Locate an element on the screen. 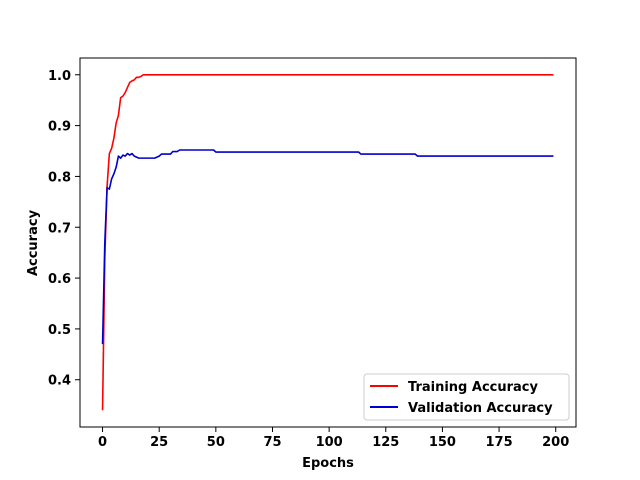  x-tick-label: 25 is located at coordinates (159, 442).